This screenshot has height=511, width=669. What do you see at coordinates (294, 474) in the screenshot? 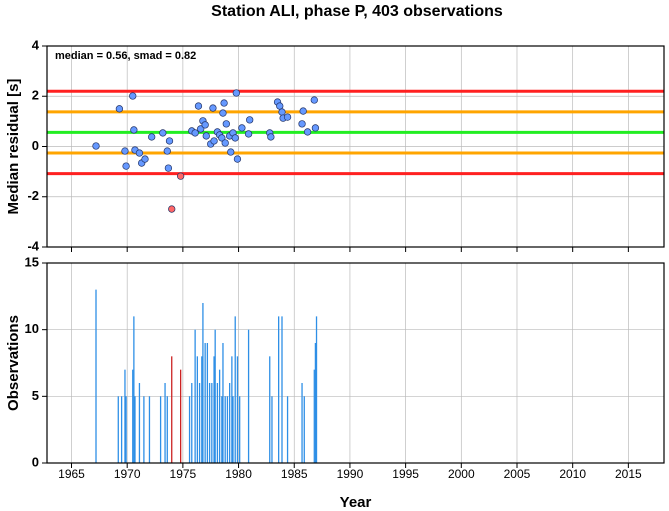
I see `x-tick-label: 1985` at bounding box center [294, 474].